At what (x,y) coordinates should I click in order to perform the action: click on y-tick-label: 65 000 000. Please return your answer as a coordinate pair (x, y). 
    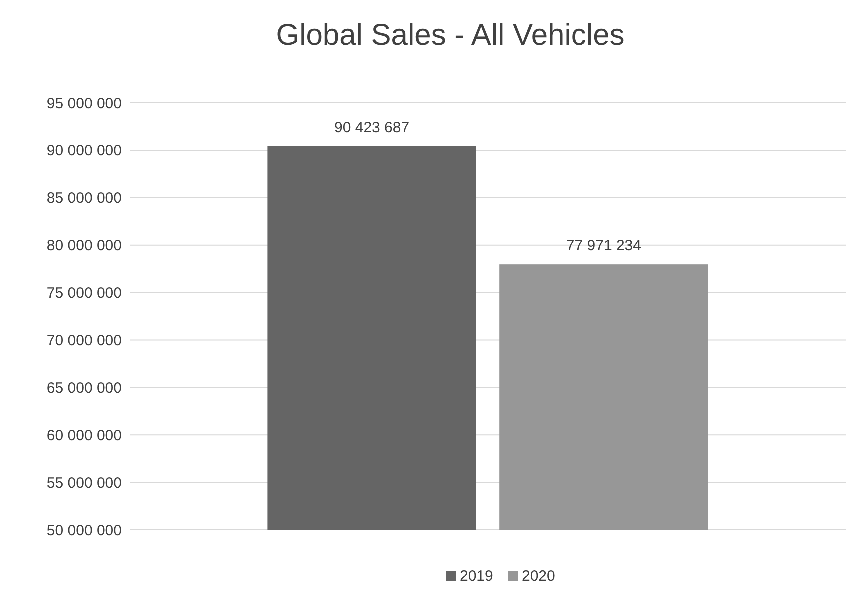
    Looking at the image, I should click on (84, 388).